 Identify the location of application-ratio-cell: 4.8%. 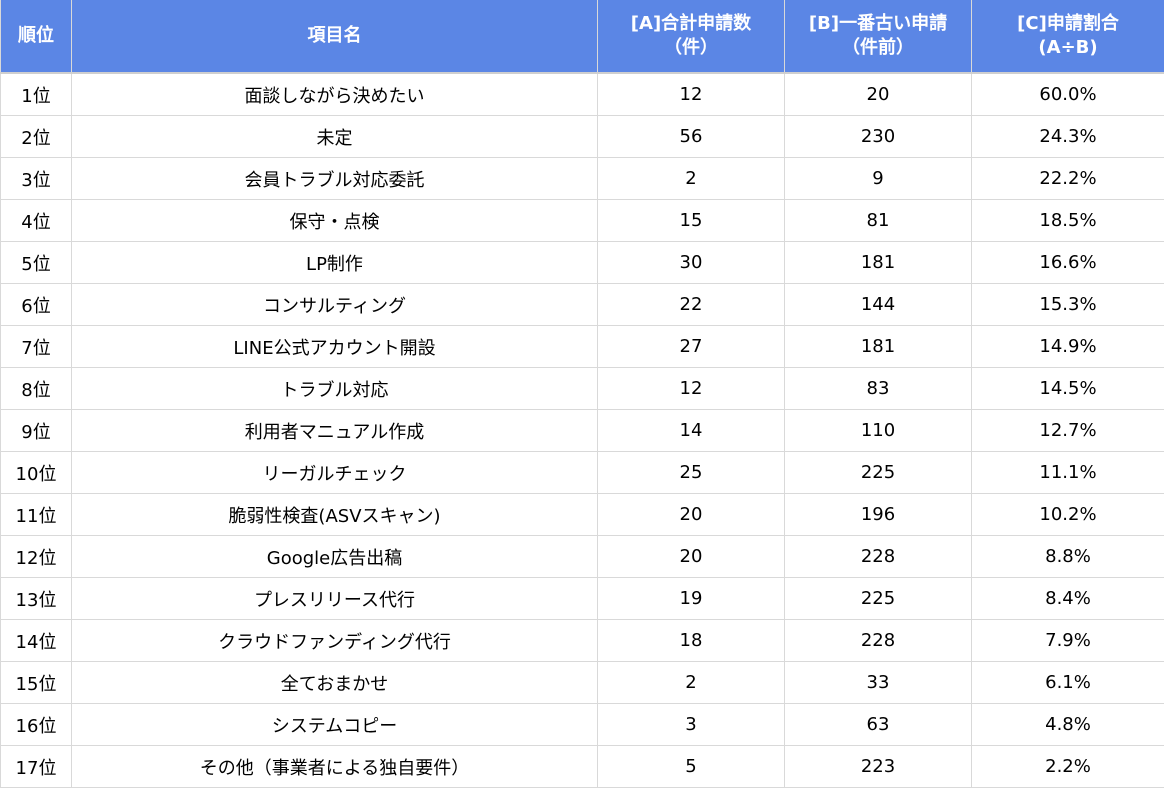
(1067, 724).